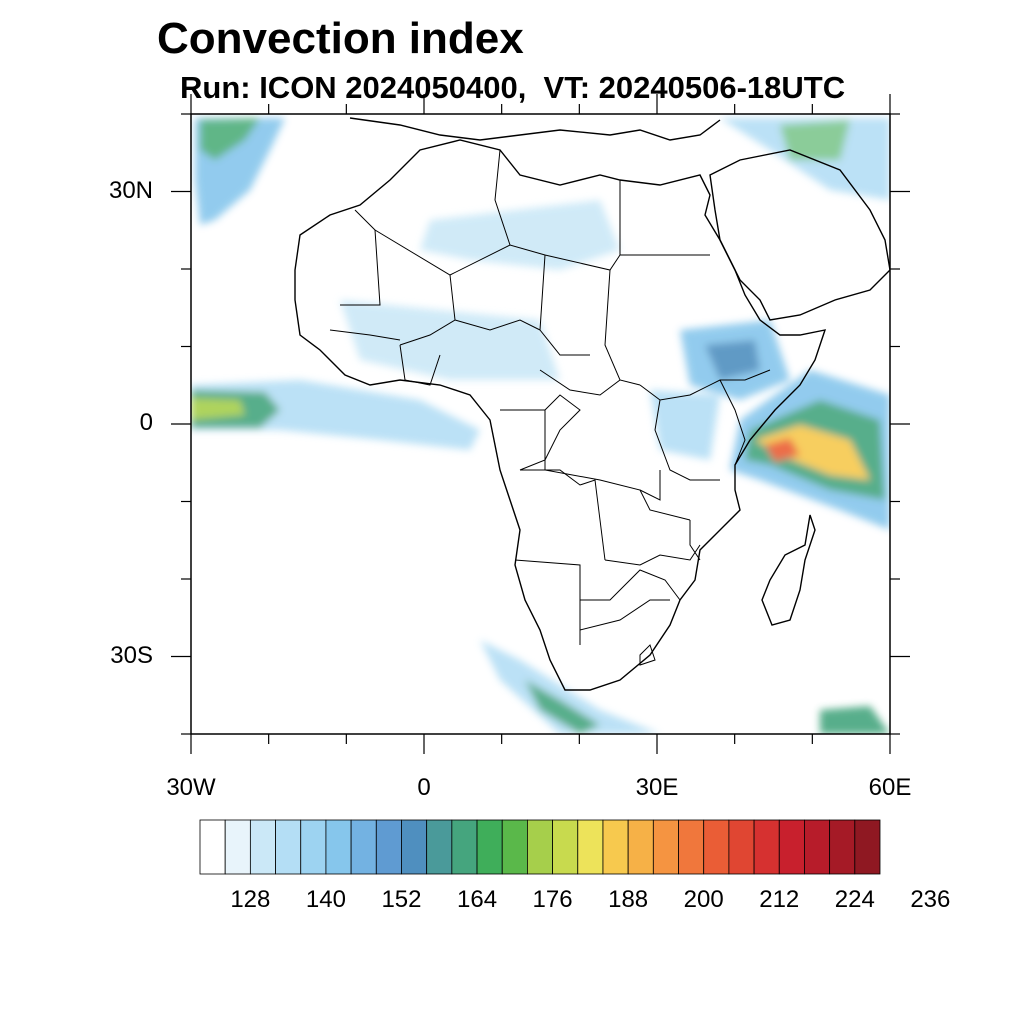 Image resolution: width=1024 pixels, height=1024 pixels. I want to click on lon-label: 60E, so click(890, 787).